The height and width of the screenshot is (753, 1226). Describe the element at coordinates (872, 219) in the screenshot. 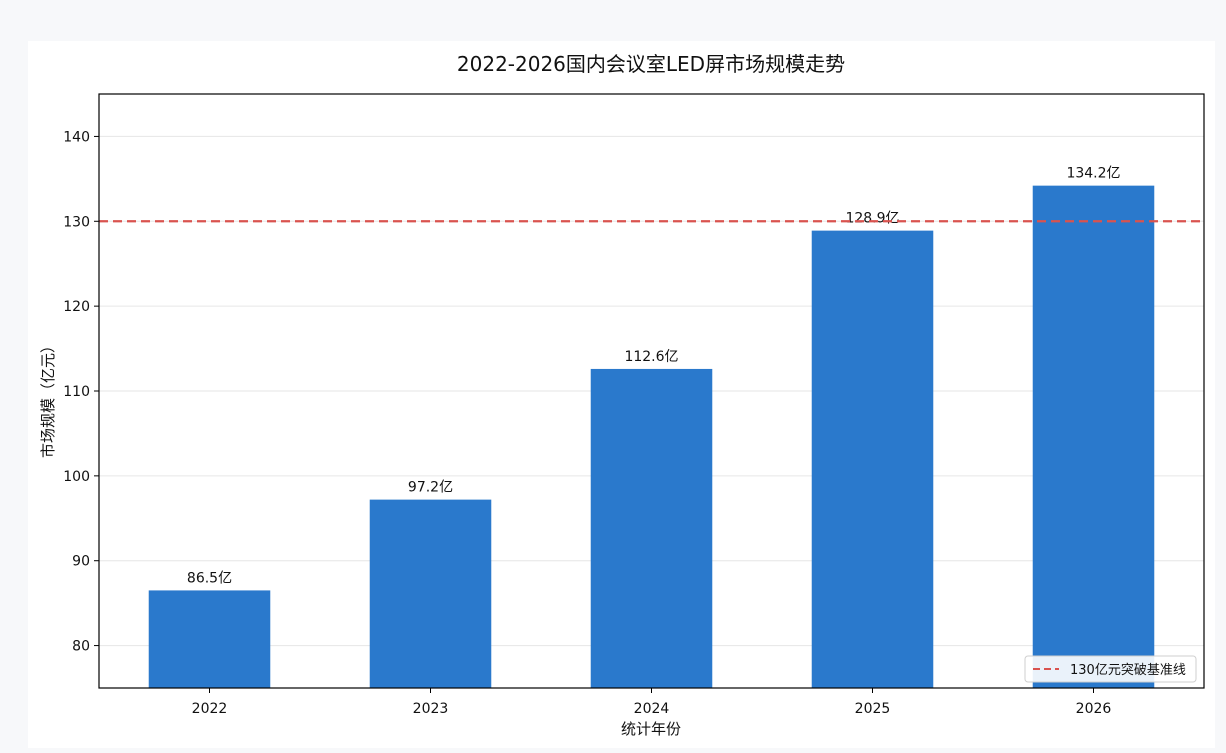

I see `data-label: 128.9亿` at that location.